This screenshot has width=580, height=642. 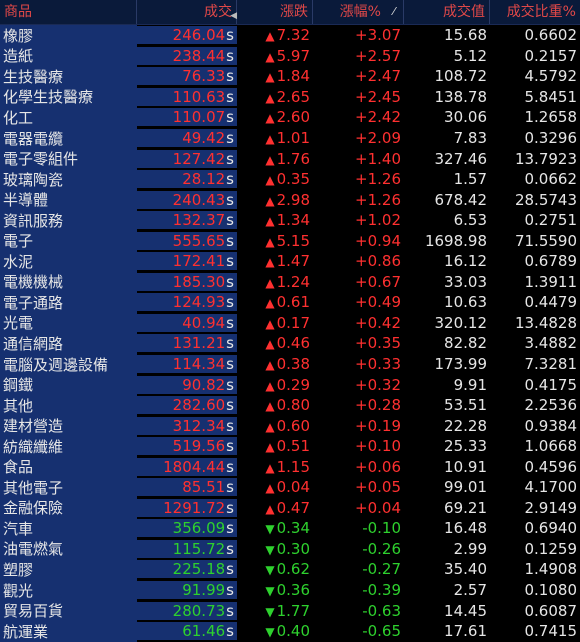 What do you see at coordinates (68, 487) in the screenshot?
I see `sector-name: 其他電子` at bounding box center [68, 487].